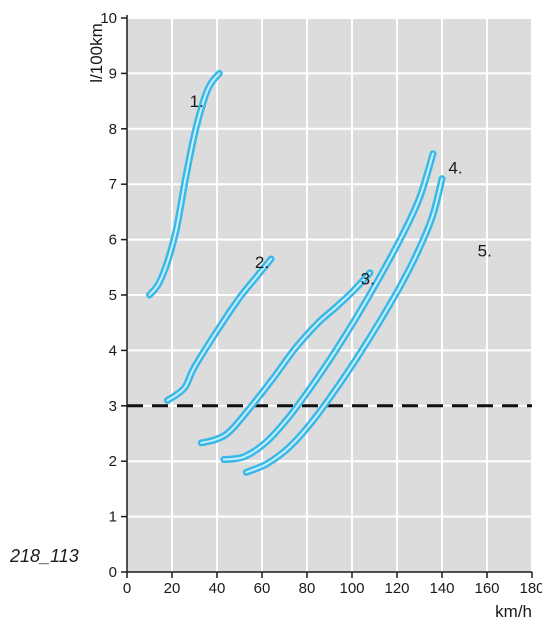 The height and width of the screenshot is (625, 542). What do you see at coordinates (113, 184) in the screenshot?
I see `y-tick-label: 7` at bounding box center [113, 184].